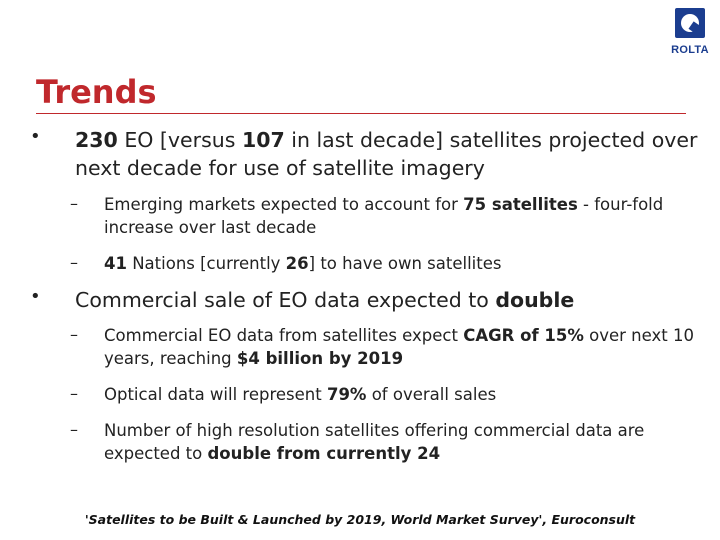 This screenshot has width=720, height=540. I want to click on text-run-2: of overall sales, so click(431, 394).